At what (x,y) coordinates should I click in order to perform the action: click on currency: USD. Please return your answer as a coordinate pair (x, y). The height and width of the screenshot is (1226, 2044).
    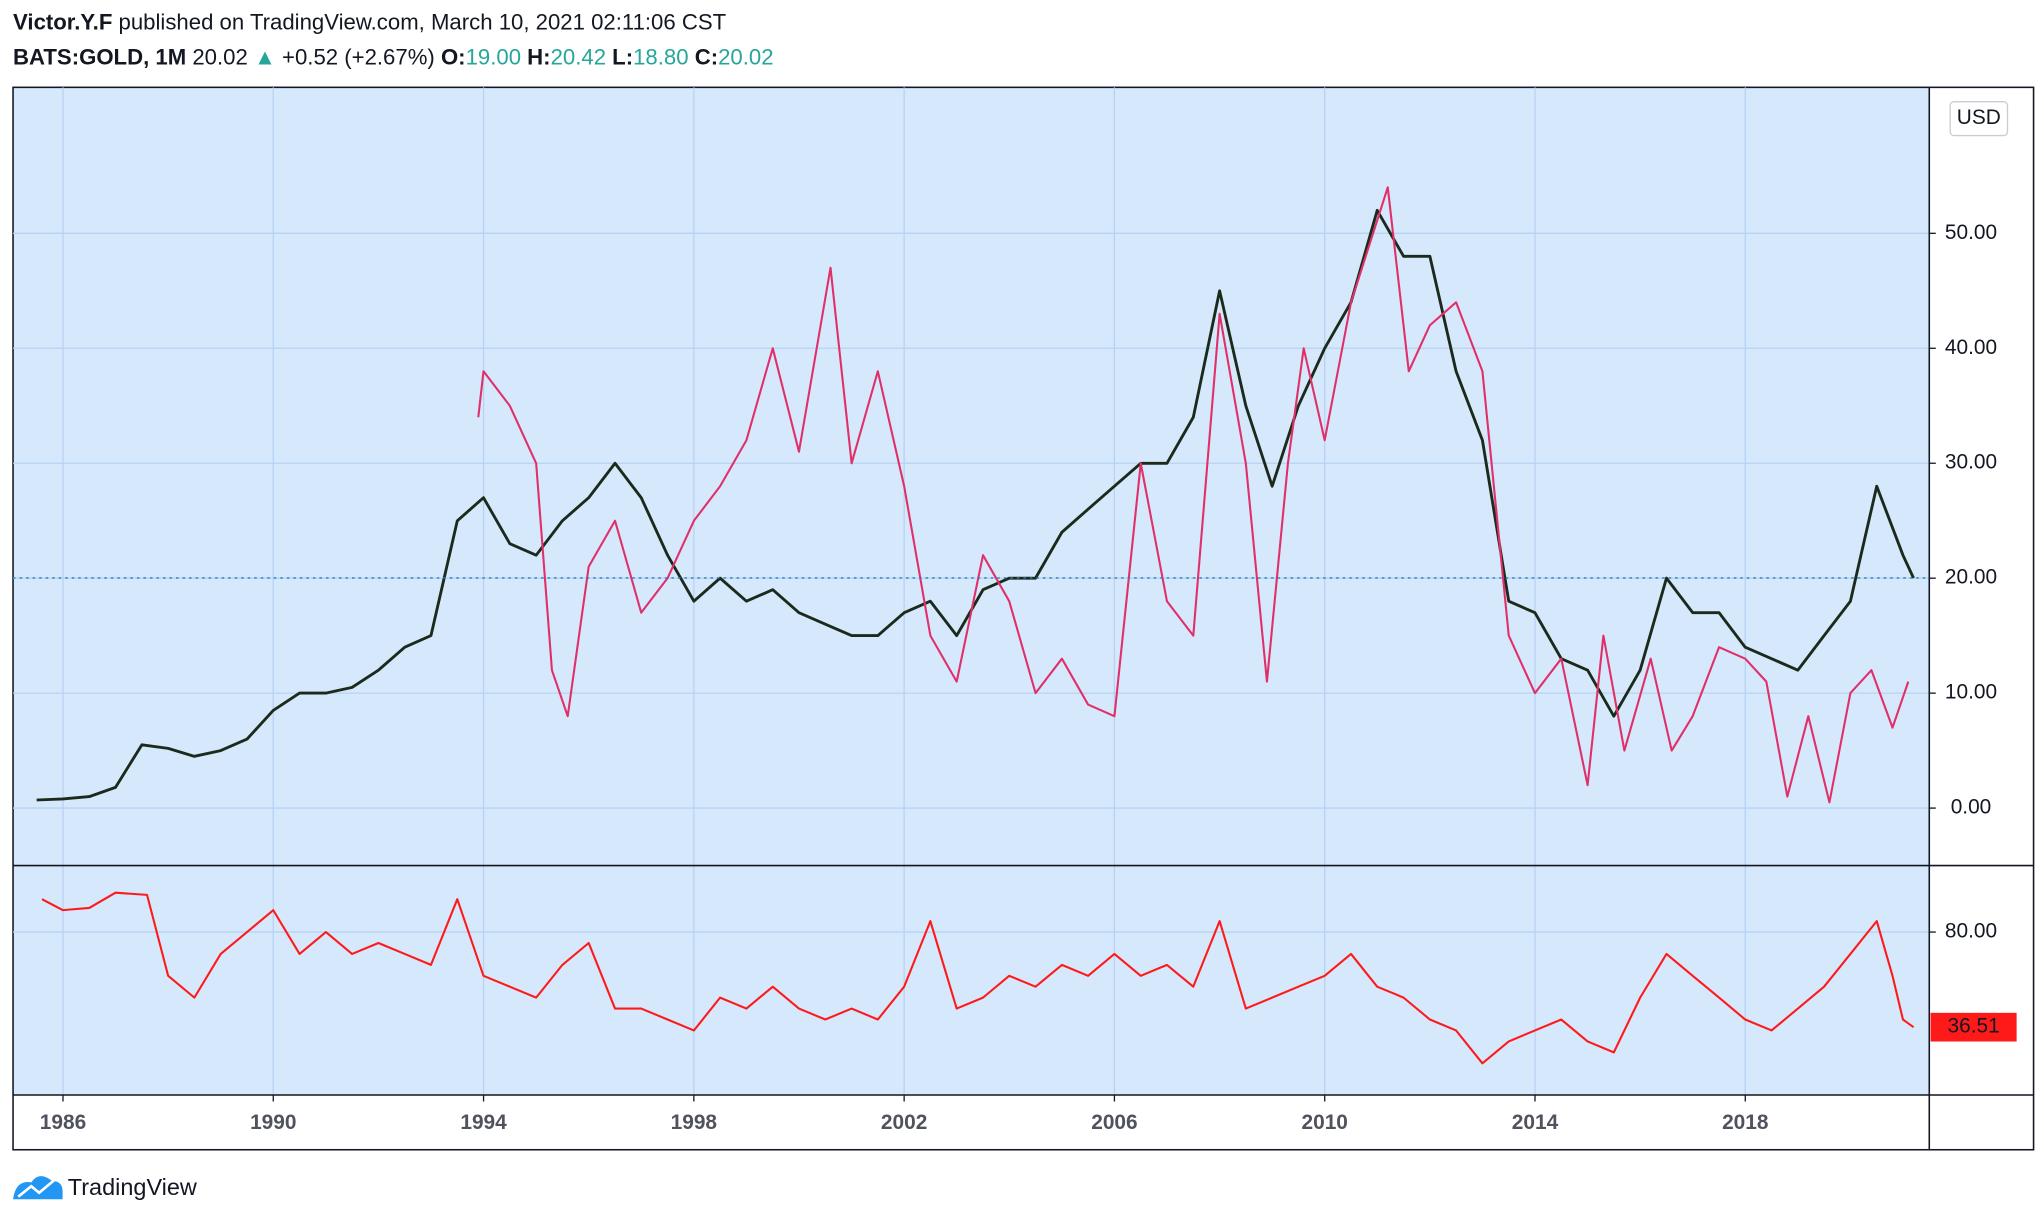
    Looking at the image, I should click on (1979, 117).